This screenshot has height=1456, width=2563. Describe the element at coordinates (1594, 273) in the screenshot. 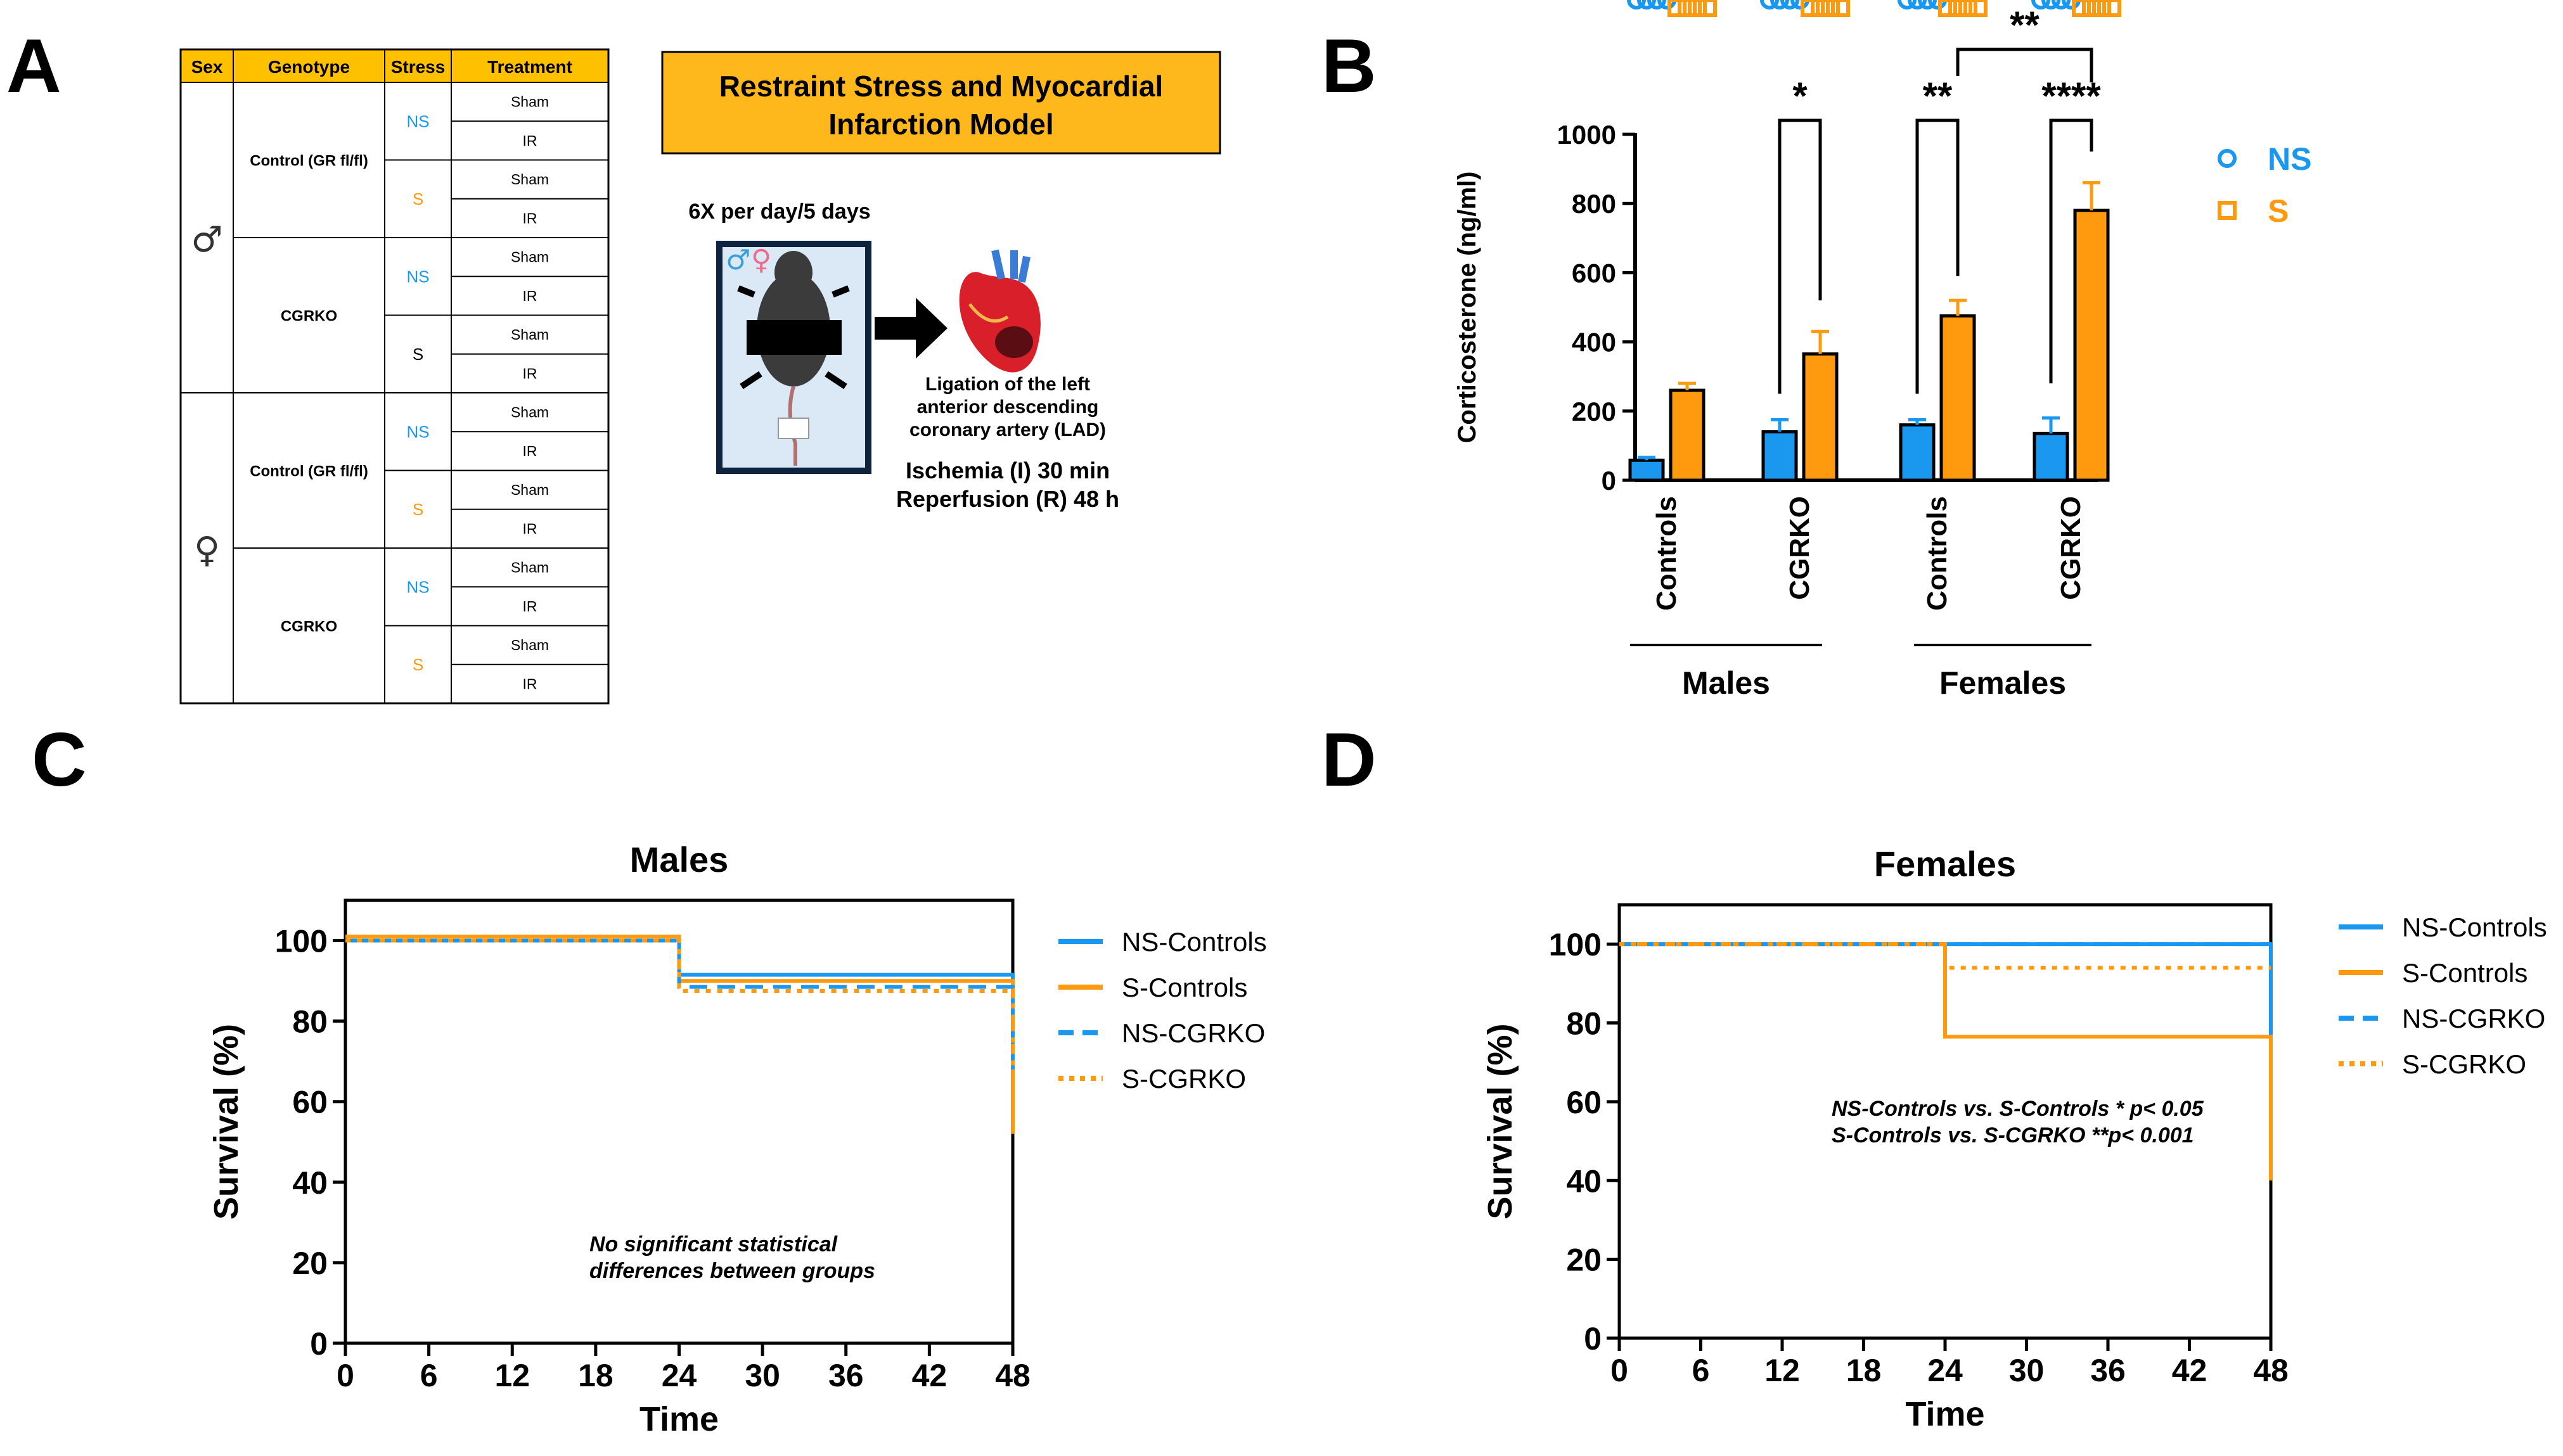

I see `y-tick-label: 600` at that location.